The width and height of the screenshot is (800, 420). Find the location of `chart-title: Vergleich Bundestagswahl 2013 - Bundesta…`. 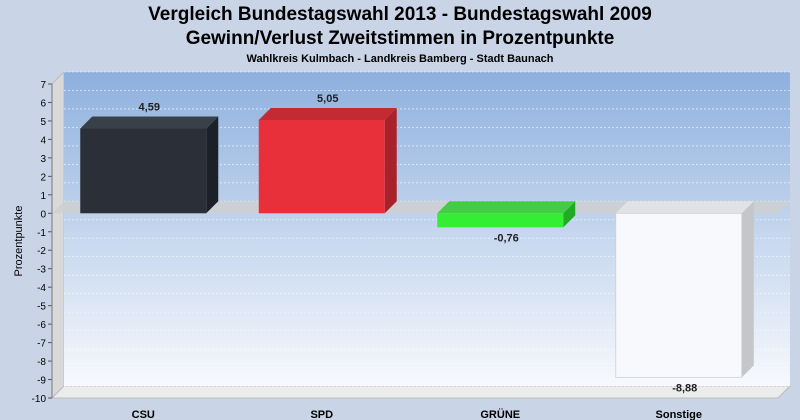

chart-title: Vergleich Bundestagswahl 2013 - Bundesta… is located at coordinates (400, 14).